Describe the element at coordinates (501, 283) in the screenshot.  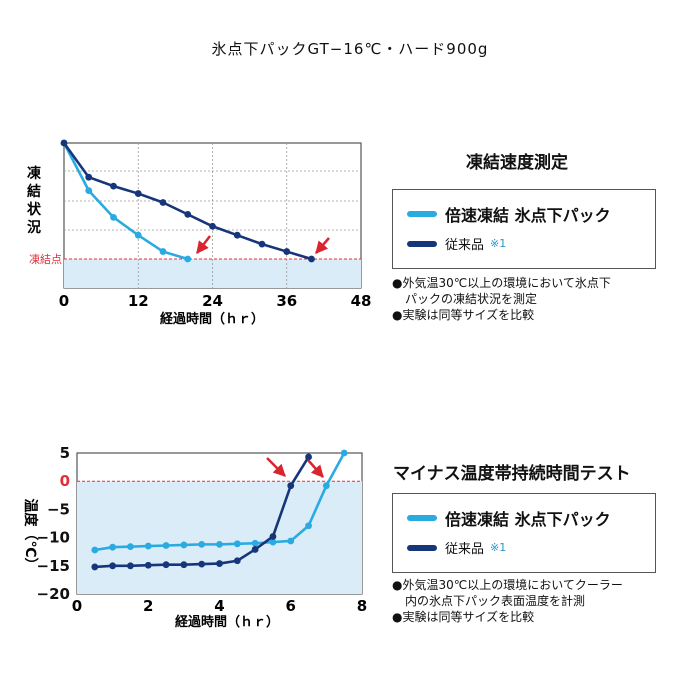
I see `note-line: ●外気温30℃以上の環境において氷点下` at that location.